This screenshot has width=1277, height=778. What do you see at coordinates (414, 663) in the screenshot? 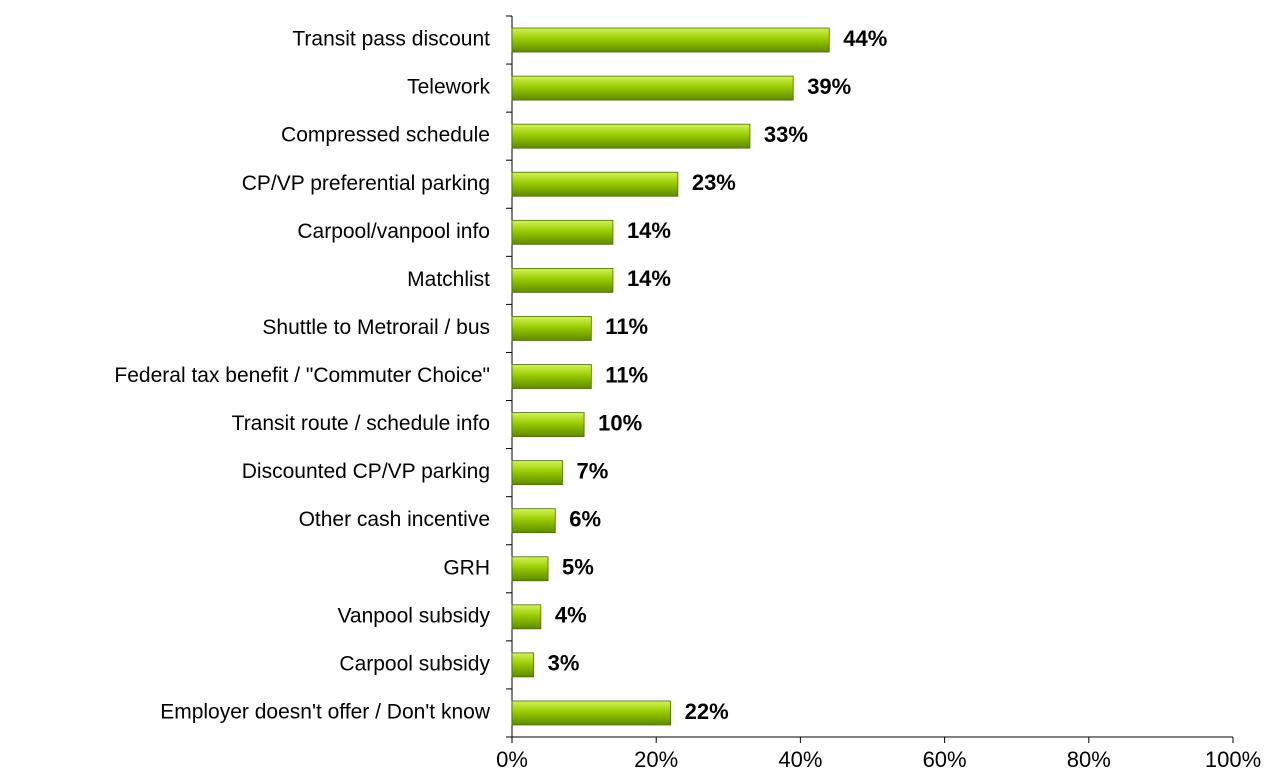
I see `y-tick-label: Carpool subsidy` at bounding box center [414, 663].